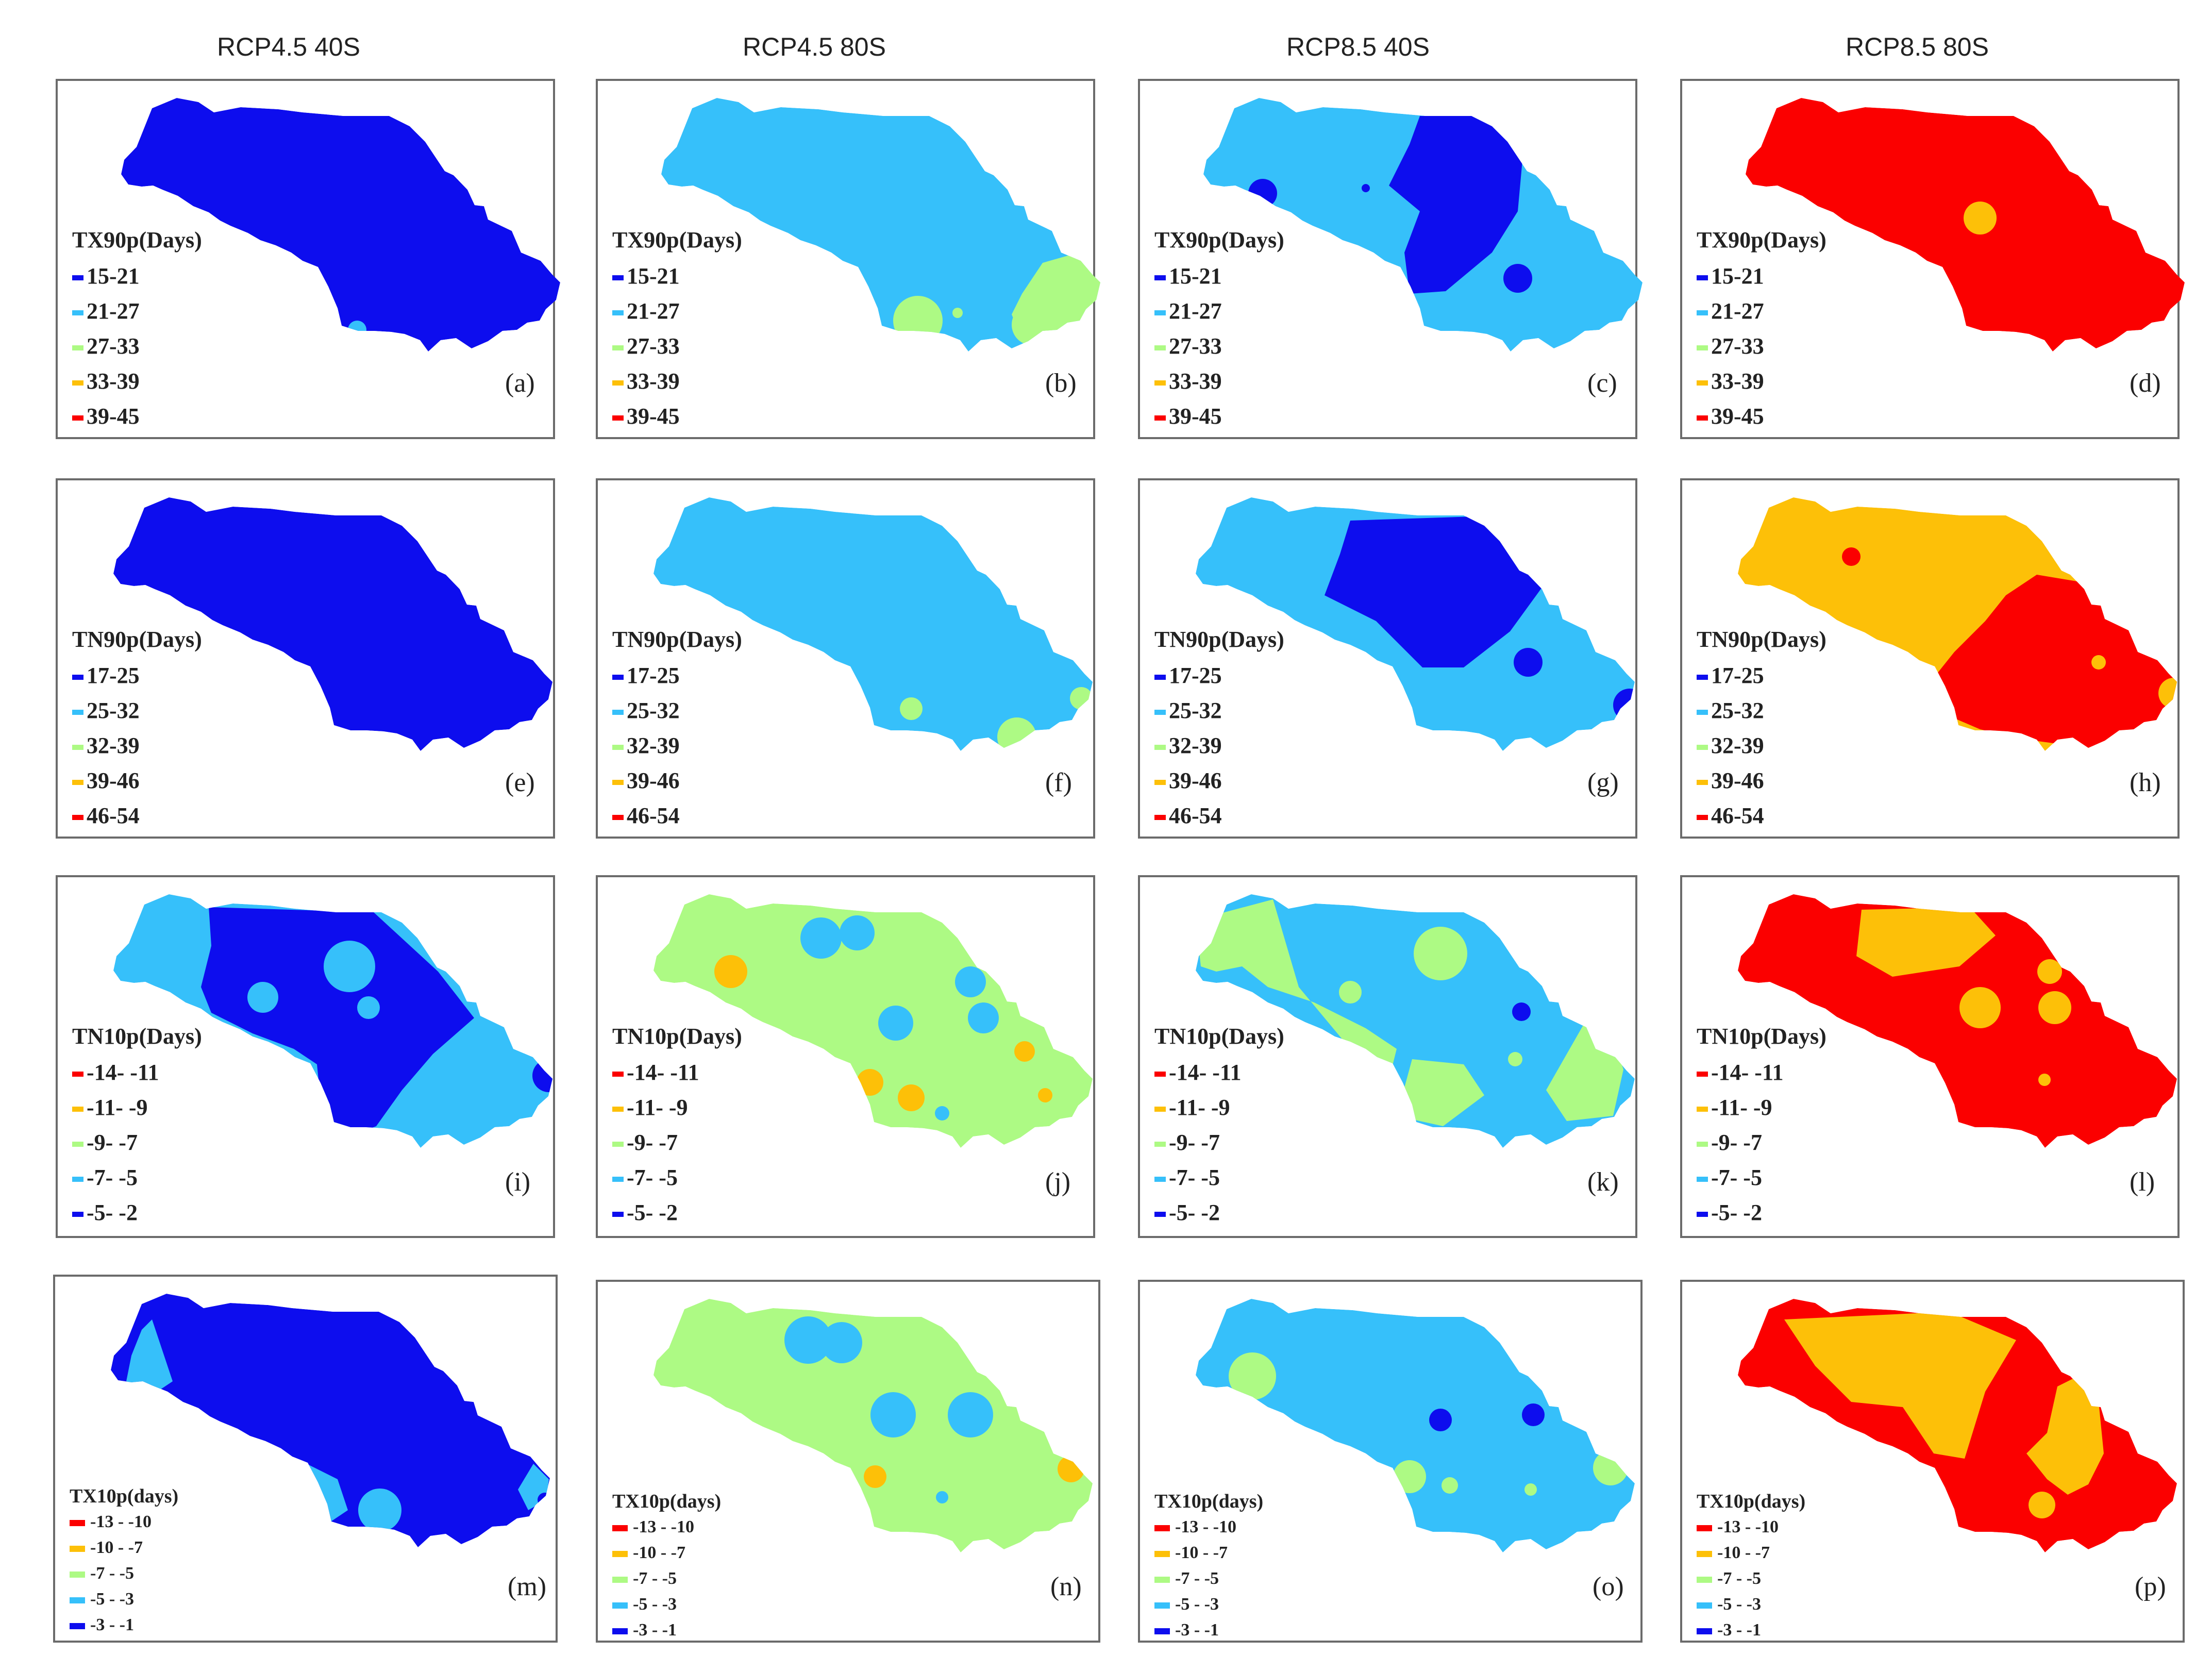 The image size is (2212, 1672). I want to click on legend-label: -11- -9, so click(1199, 1107).